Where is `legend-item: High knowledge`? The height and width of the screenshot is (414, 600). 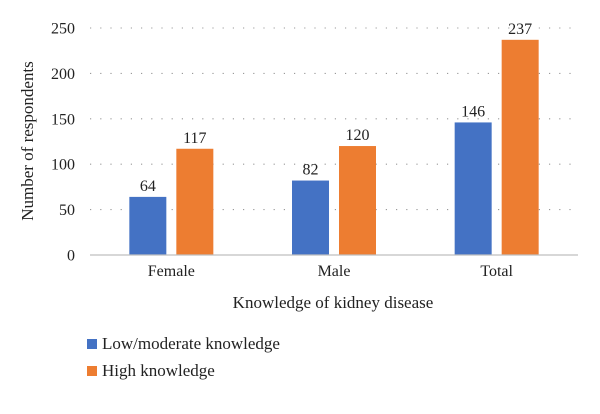 legend-item: High knowledge is located at coordinates (151, 370).